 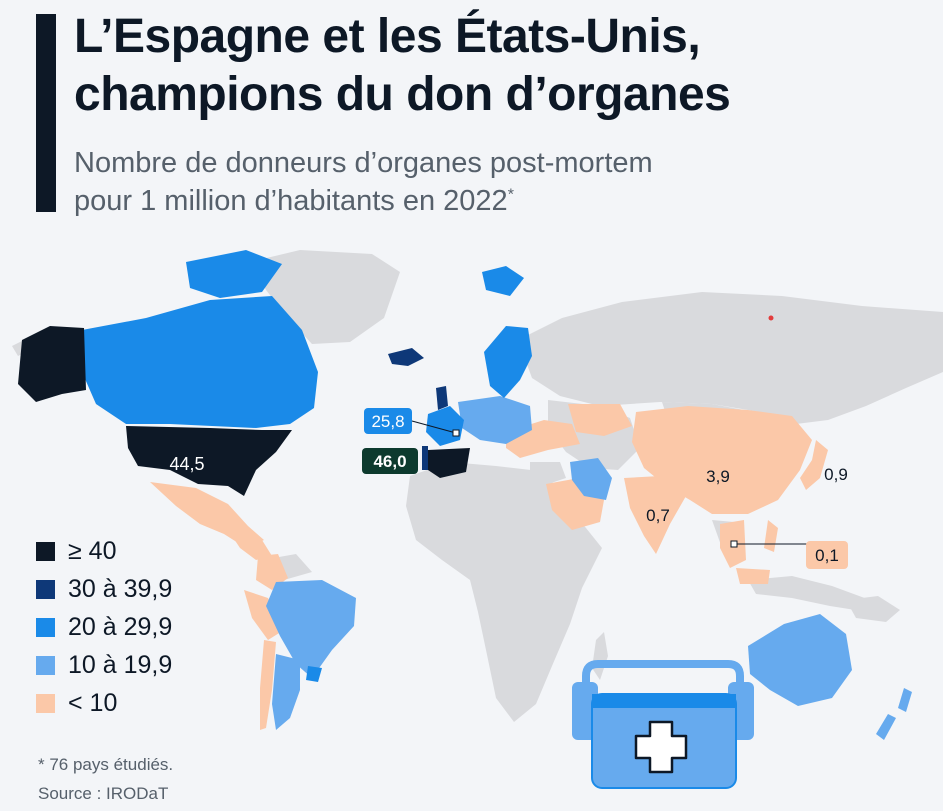 What do you see at coordinates (771, 536) in the screenshot?
I see `philippines` at bounding box center [771, 536].